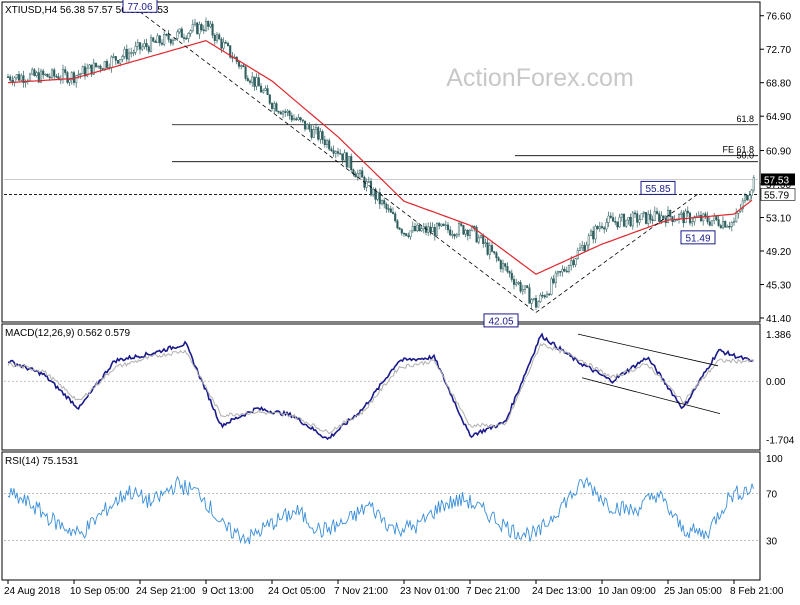 The width and height of the screenshot is (800, 605). What do you see at coordinates (31, 10) in the screenshot?
I see `symbol-label: XTIUSD,H4` at bounding box center [31, 10].